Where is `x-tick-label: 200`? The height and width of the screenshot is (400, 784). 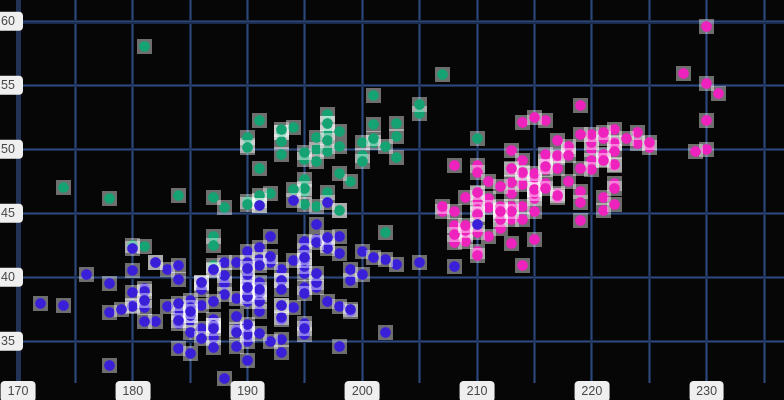 x-tick-label: 200 is located at coordinates (362, 390).